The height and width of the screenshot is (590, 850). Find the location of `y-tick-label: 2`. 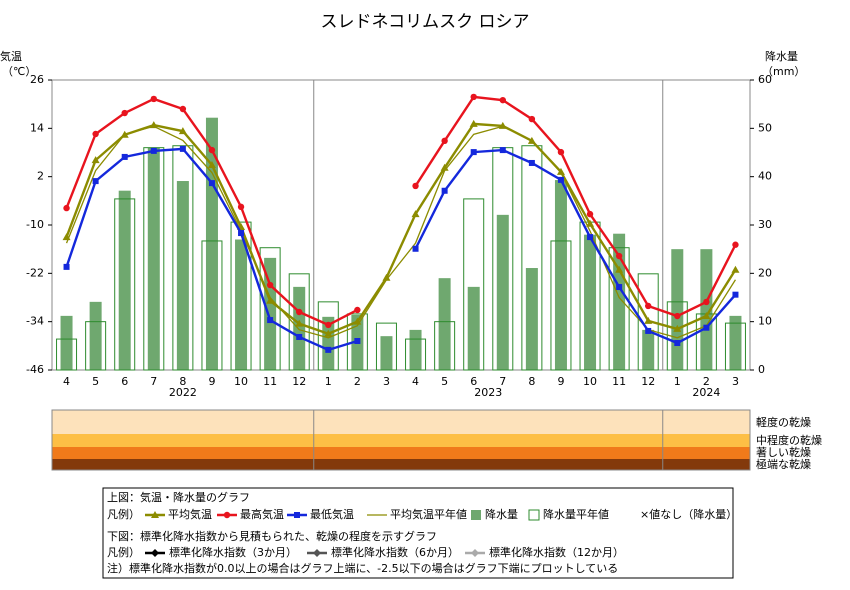

y-tick-label: 2 is located at coordinates (40, 176).